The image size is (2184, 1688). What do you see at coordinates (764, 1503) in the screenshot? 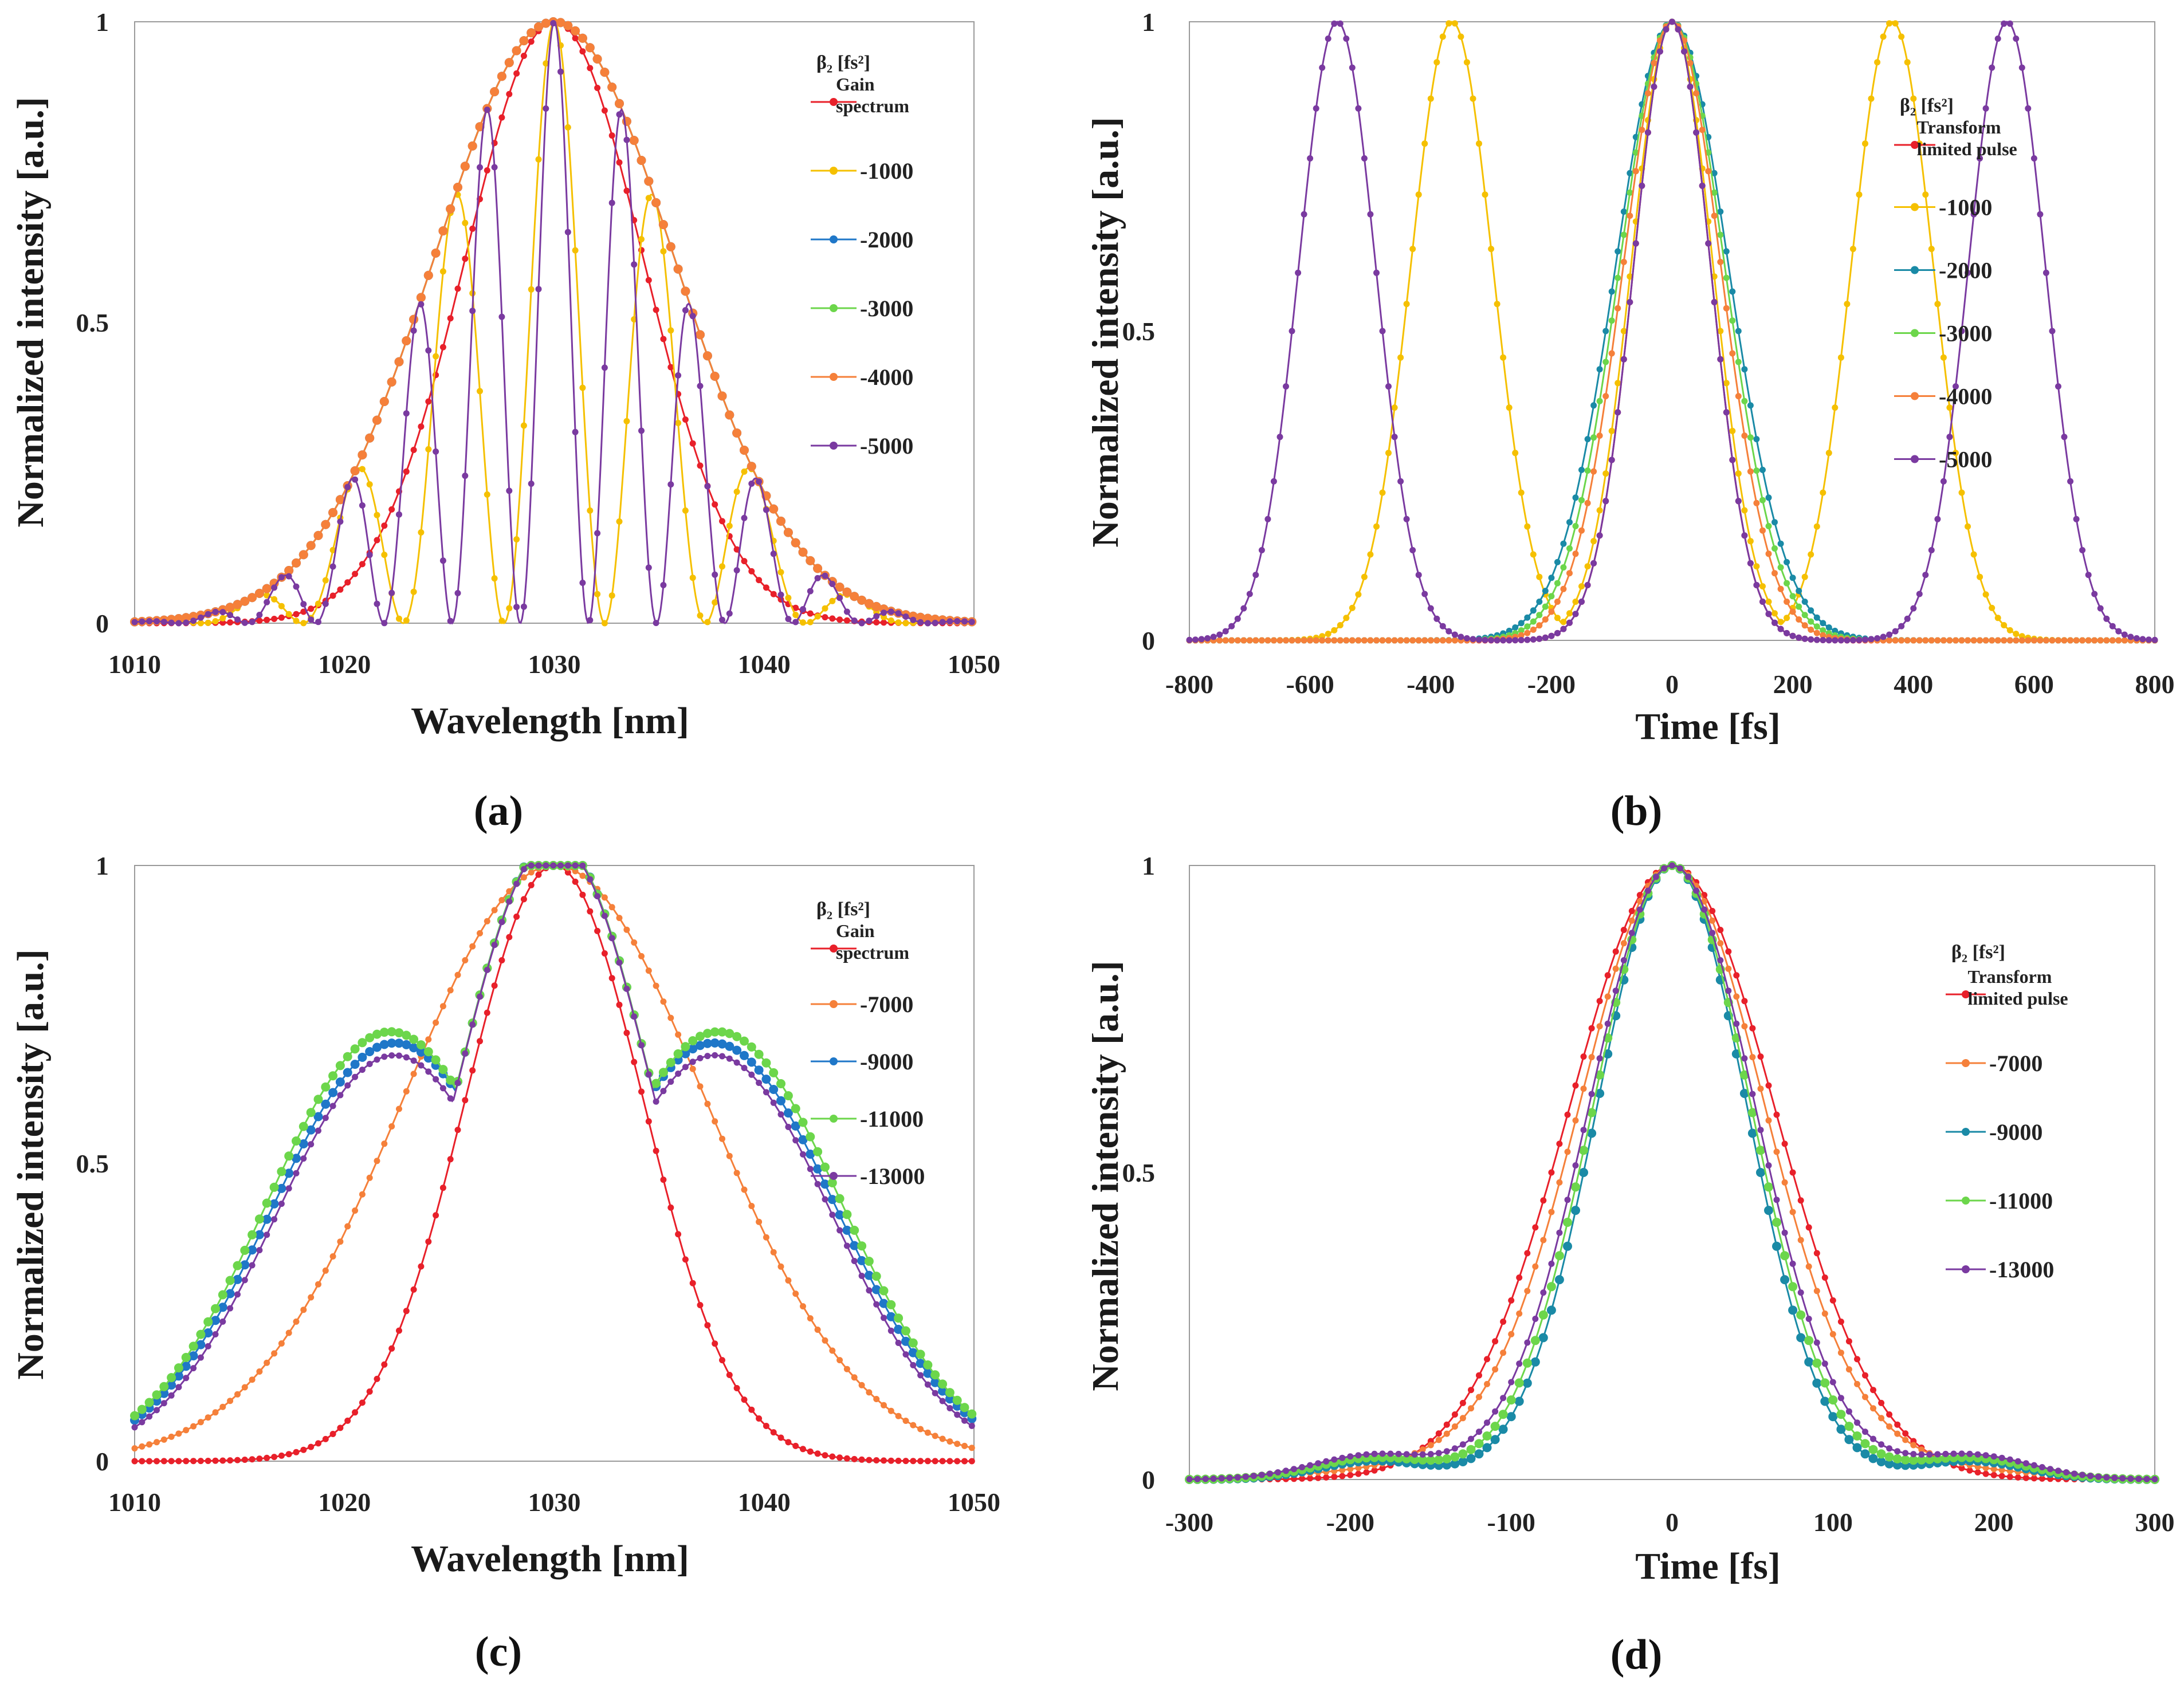
I see `x-tick-label: 1040` at bounding box center [764, 1503].